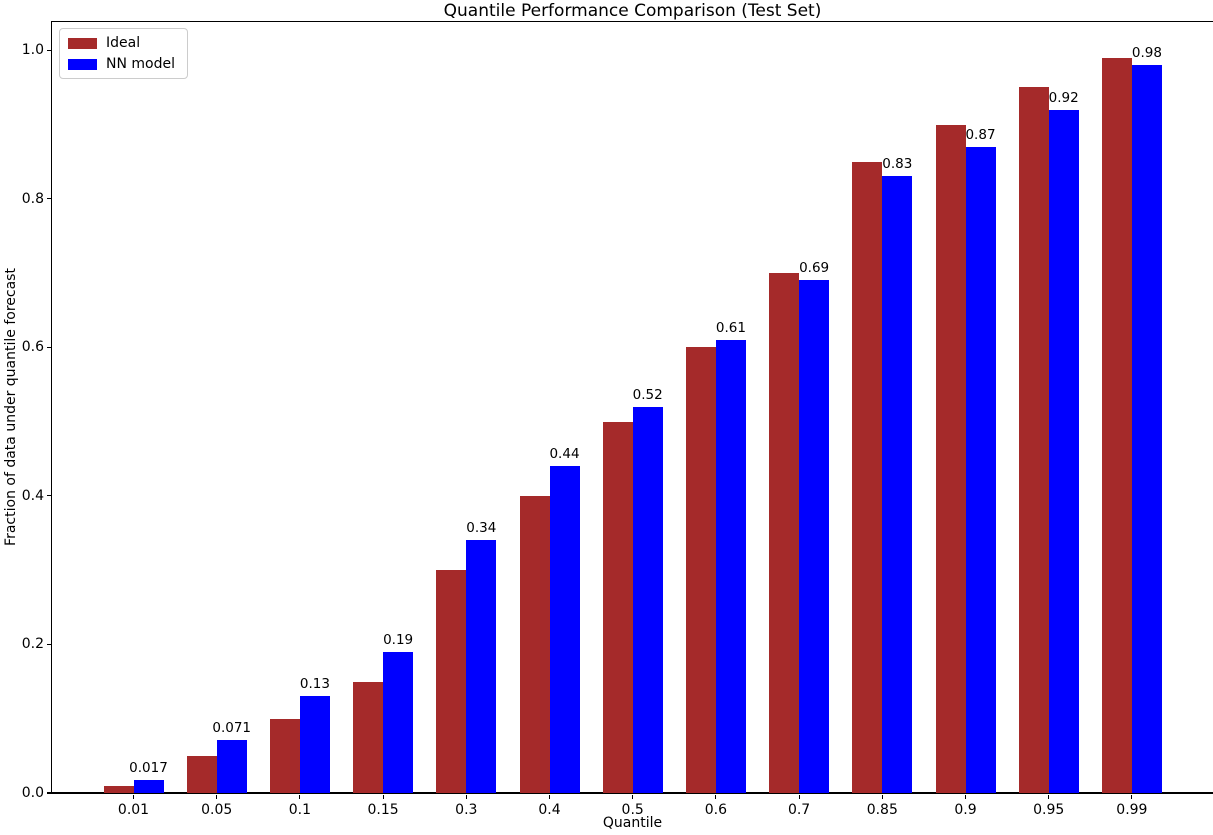 The width and height of the screenshot is (1213, 835). Describe the element at coordinates (647, 394) in the screenshot. I see `bar-value-label: 0.52` at that location.